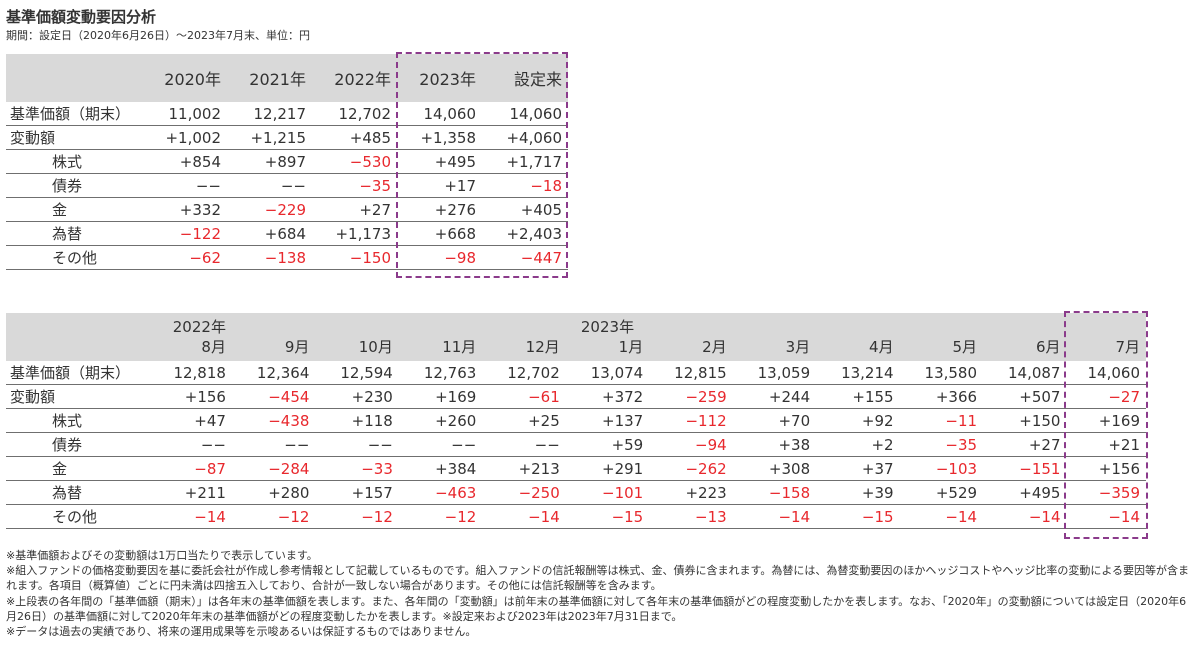  Describe the element at coordinates (1106, 444) in the screenshot. I see `value-cell: +21` at that location.